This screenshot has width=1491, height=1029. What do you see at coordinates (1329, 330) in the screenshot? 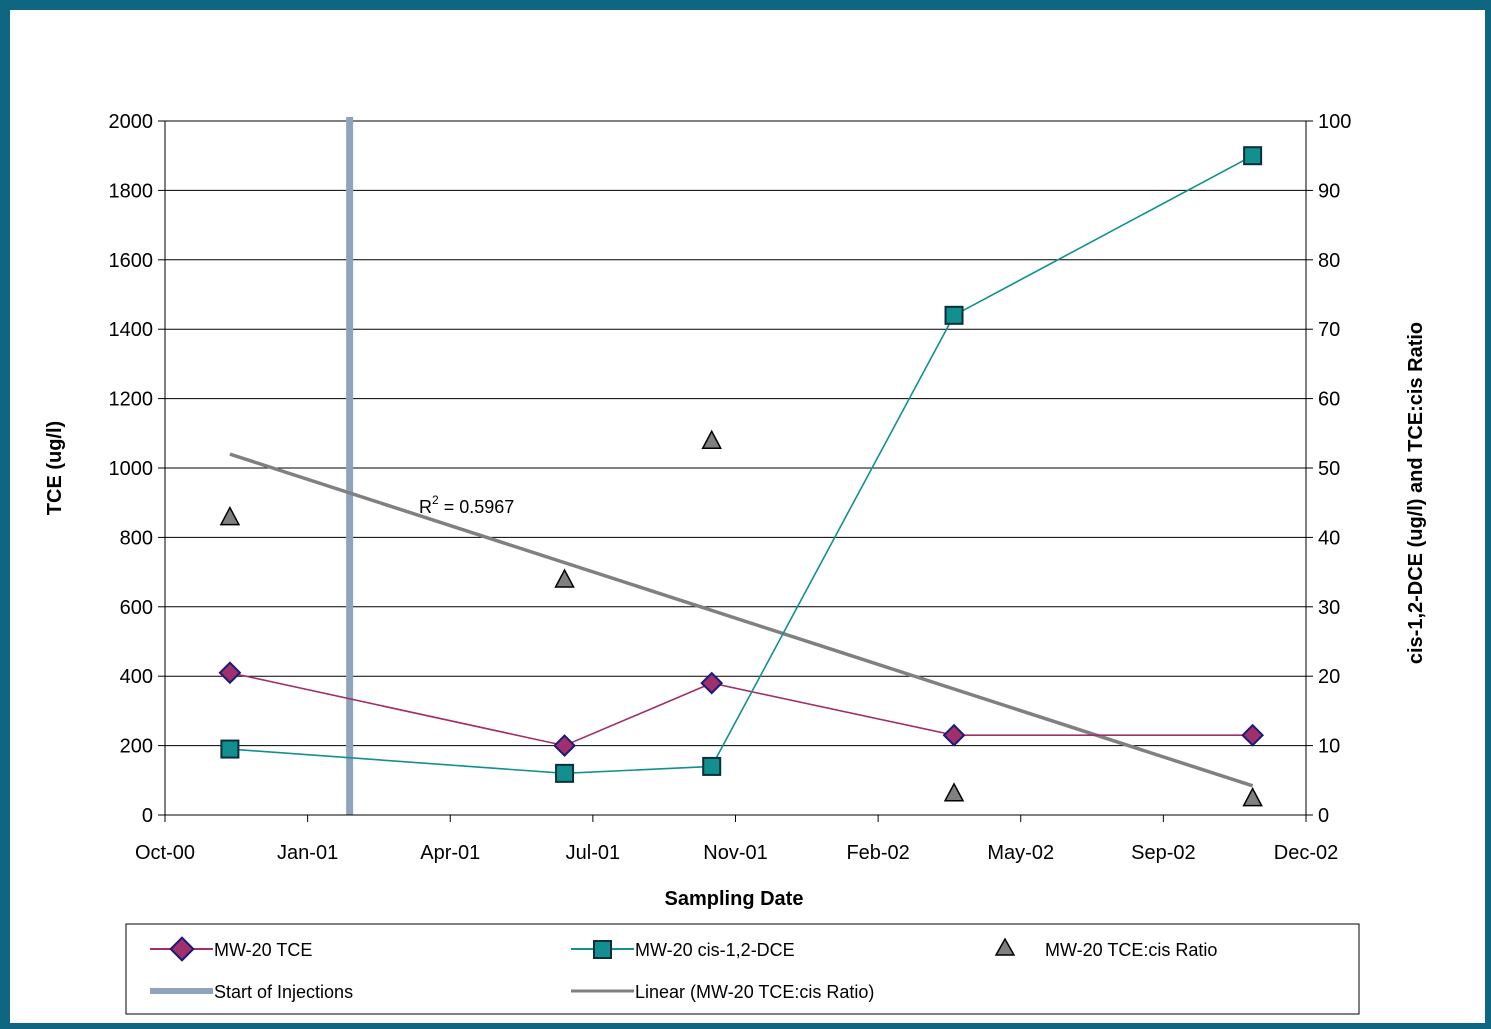
I see `y2-tick-label: 70` at bounding box center [1329, 330].